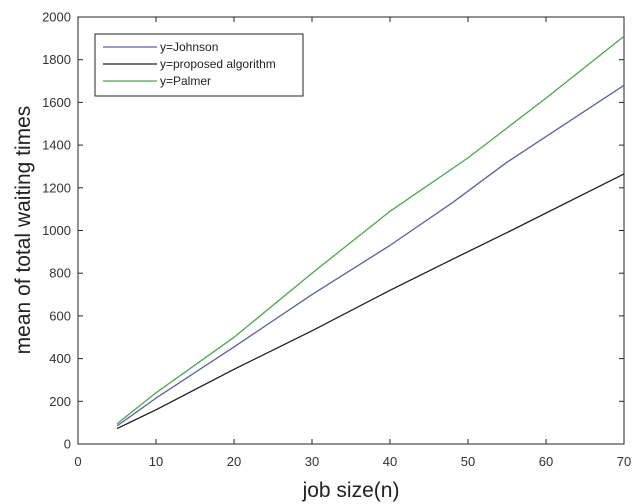 The width and height of the screenshot is (632, 504). I want to click on legend-box, so click(199, 65).